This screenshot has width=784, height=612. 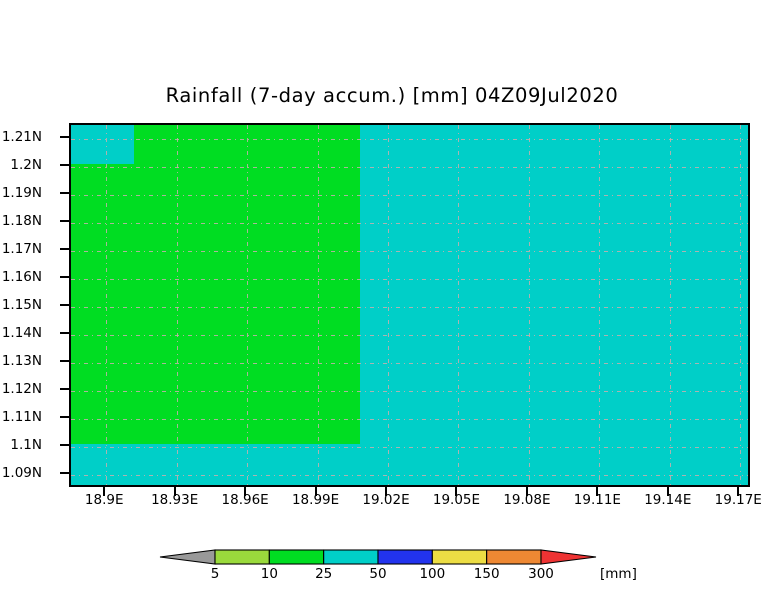 I want to click on colorbar-units-label: [mm], so click(x=618, y=574).